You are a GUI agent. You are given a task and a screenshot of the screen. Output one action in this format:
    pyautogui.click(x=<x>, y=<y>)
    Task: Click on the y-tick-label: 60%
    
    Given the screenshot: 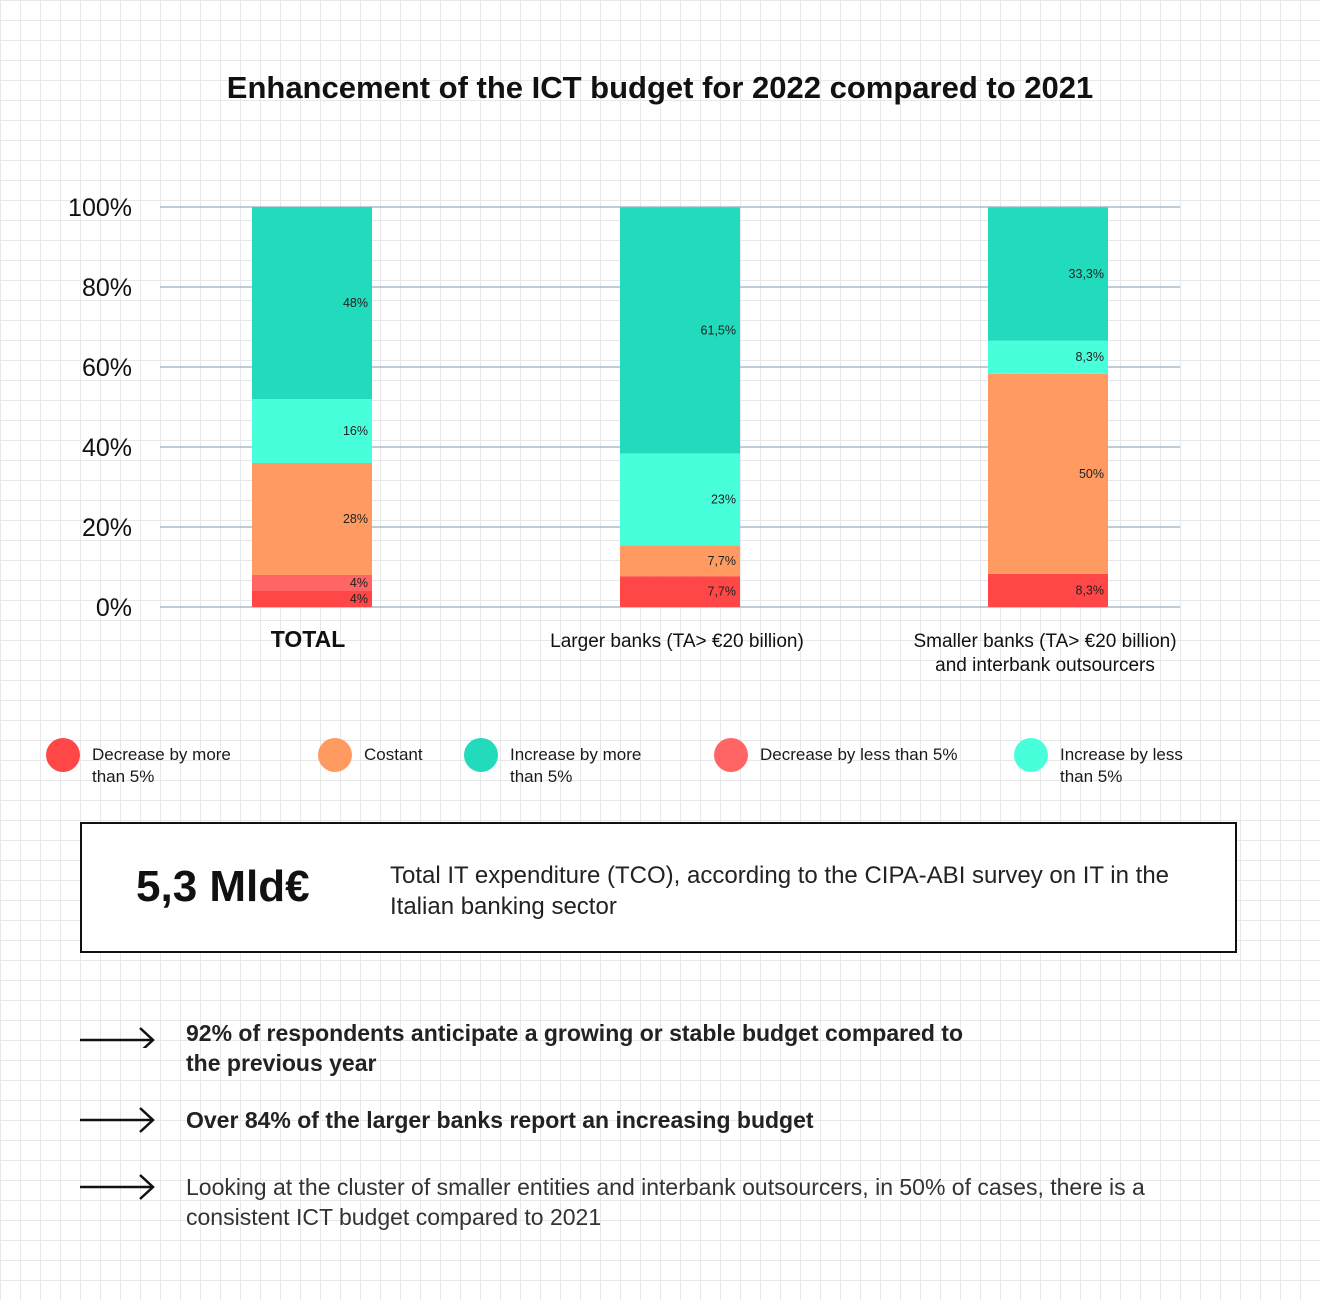 What is the action you would take?
    pyautogui.click(x=107, y=368)
    